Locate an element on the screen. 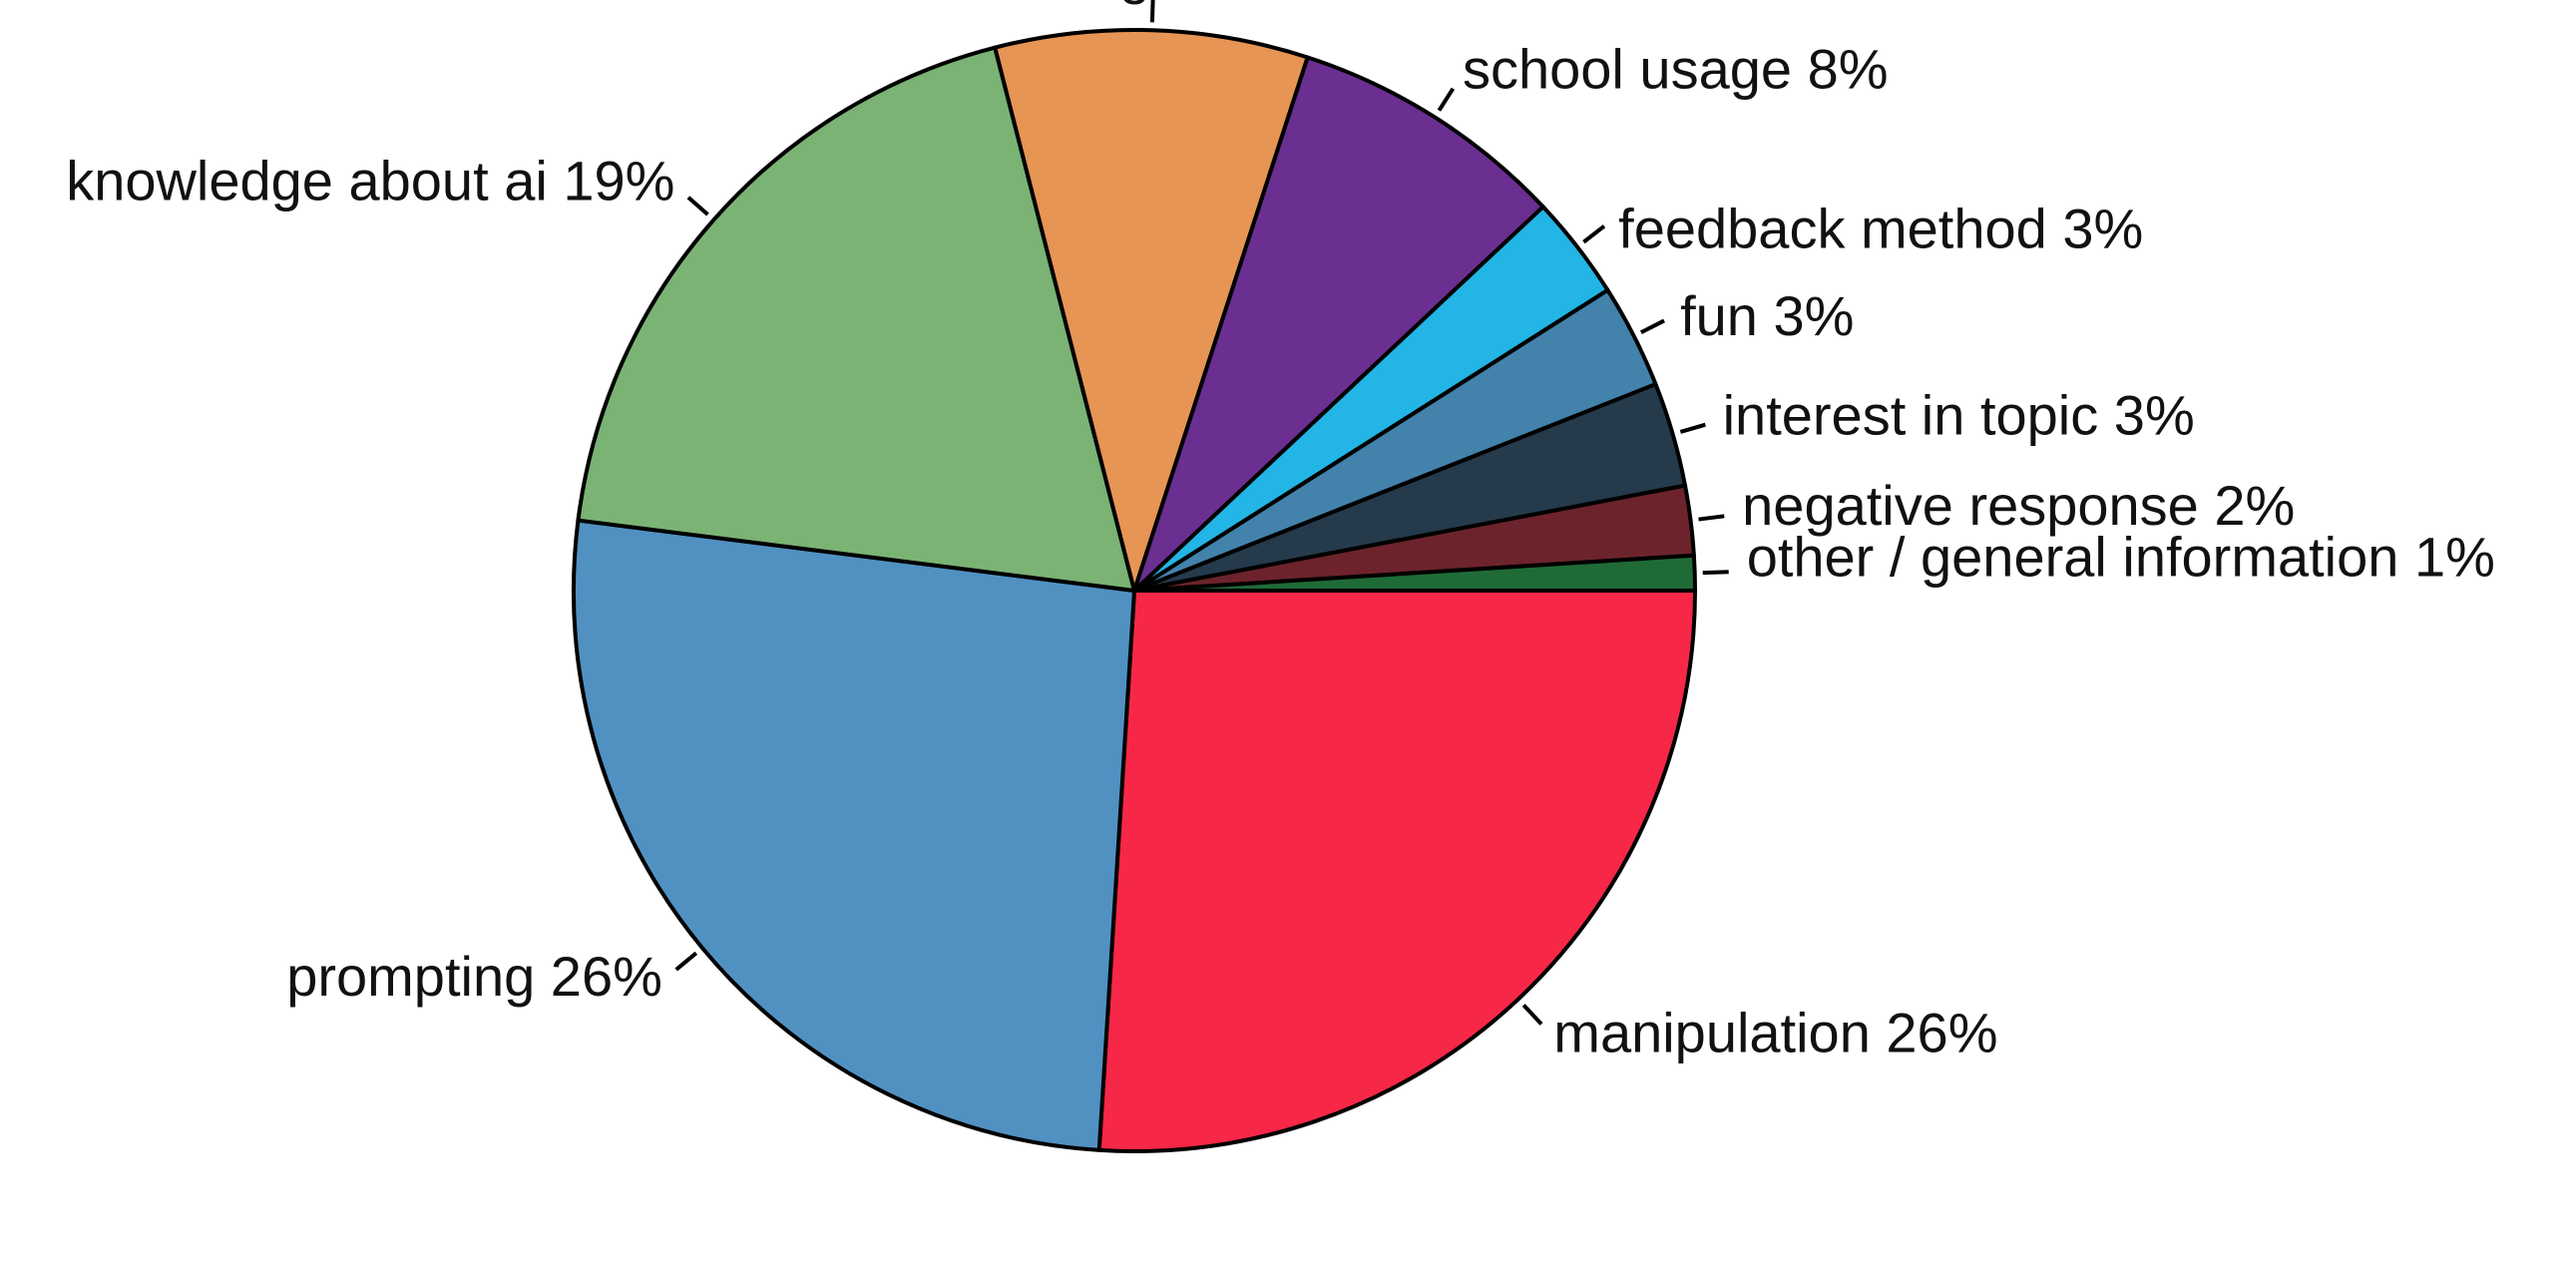 The image size is (2576, 1263). pie-slice-knowledge-about-ai is located at coordinates (856, 319).